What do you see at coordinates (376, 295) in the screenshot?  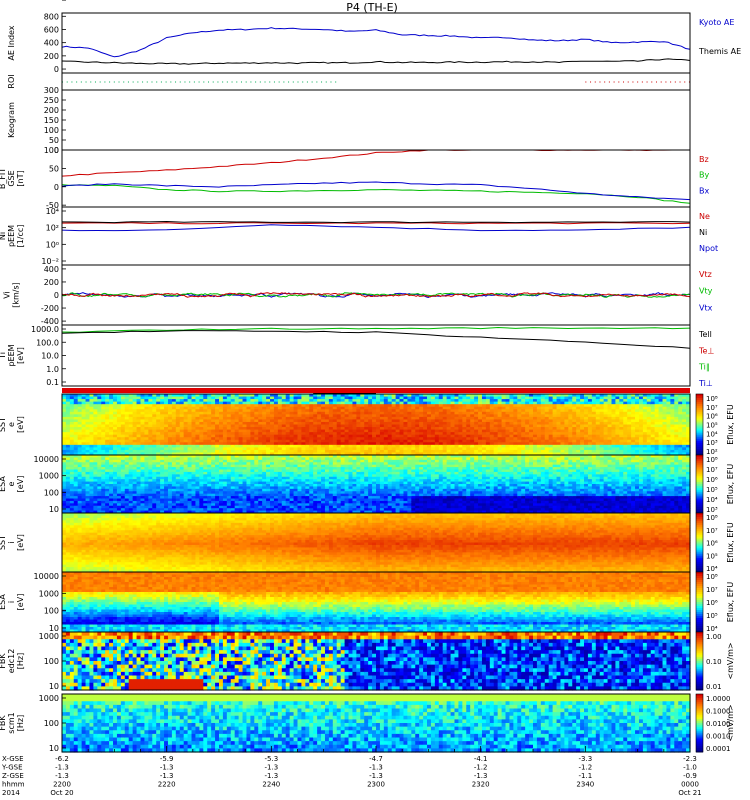 I see `velocity-series-line` at bounding box center [376, 295].